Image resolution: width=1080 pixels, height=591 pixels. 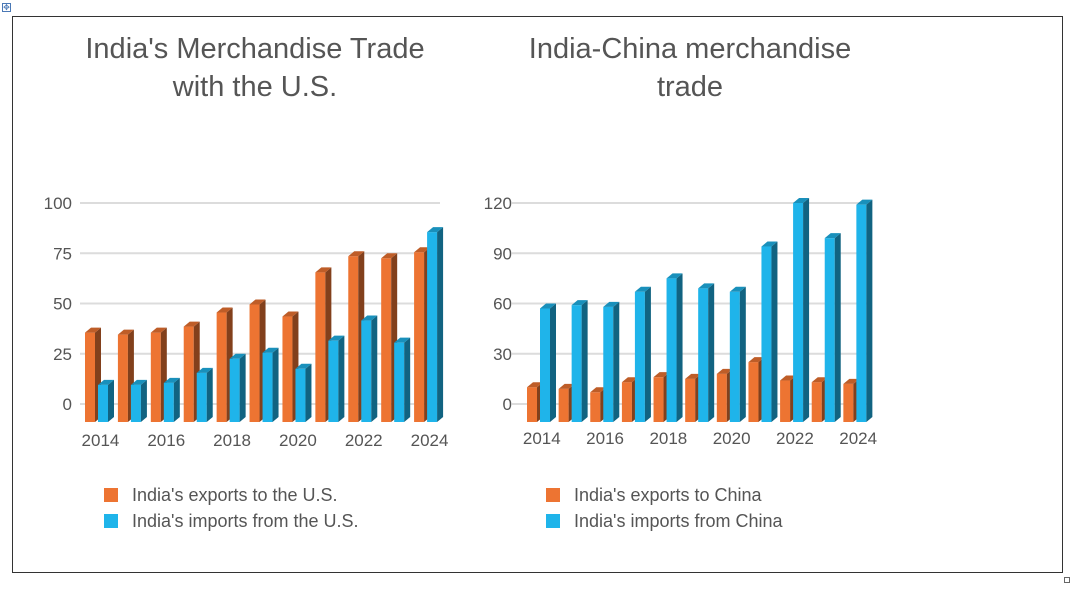 What do you see at coordinates (502, 354) in the screenshot?
I see `y-tick-label: 30` at bounding box center [502, 354].